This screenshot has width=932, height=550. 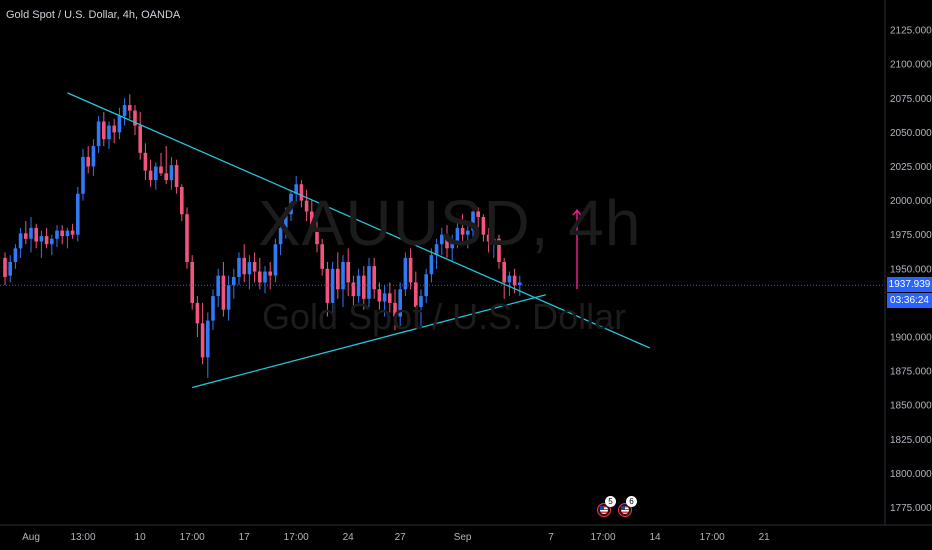 What do you see at coordinates (82, 537) in the screenshot?
I see `time-tick-label: 13:00` at bounding box center [82, 537].